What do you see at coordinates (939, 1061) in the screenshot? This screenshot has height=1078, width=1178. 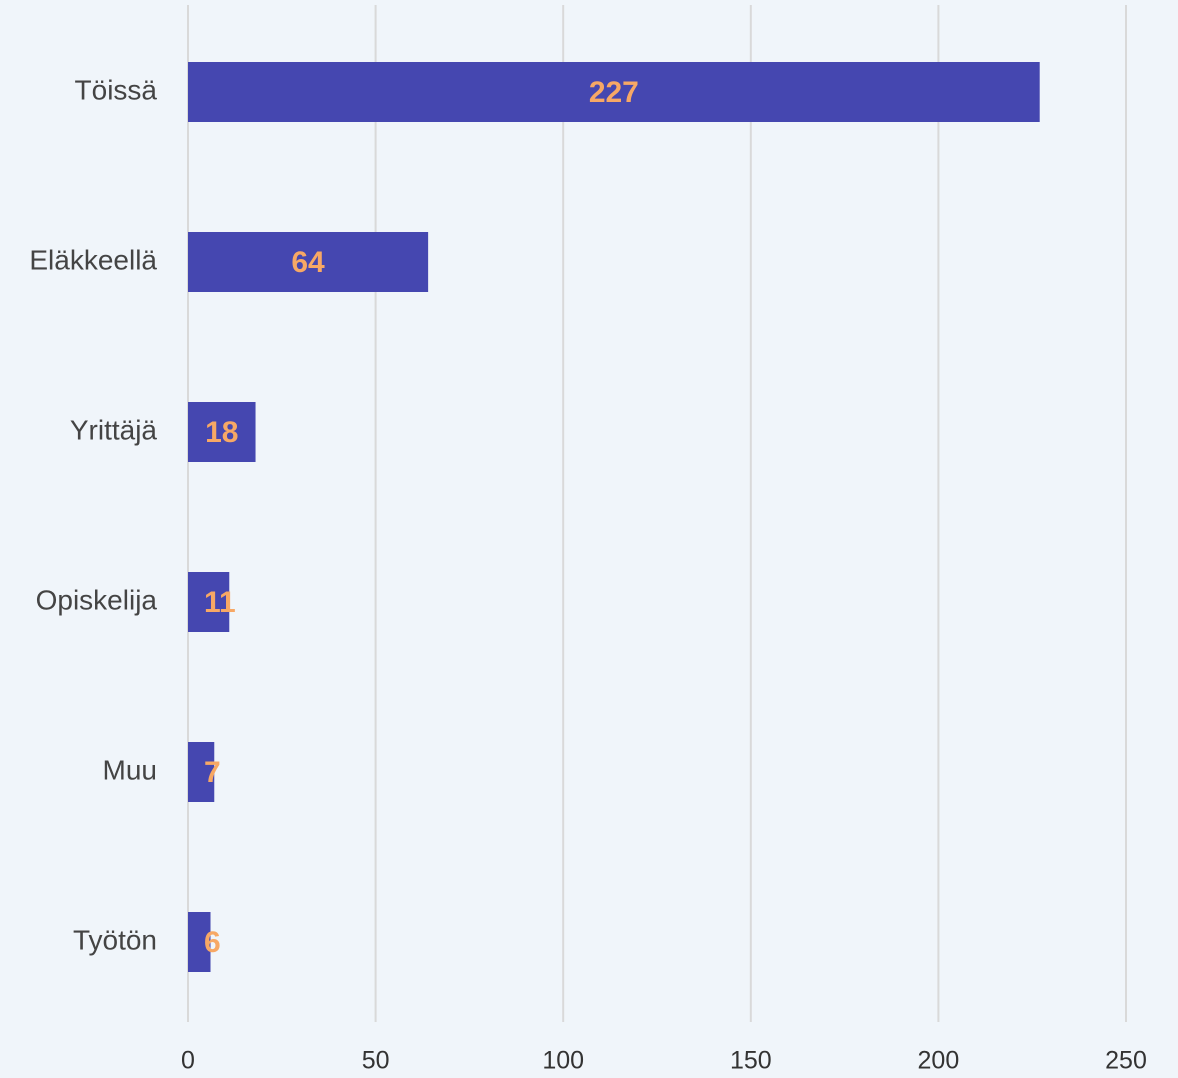 I see `x-tick-label: 200` at bounding box center [939, 1061].